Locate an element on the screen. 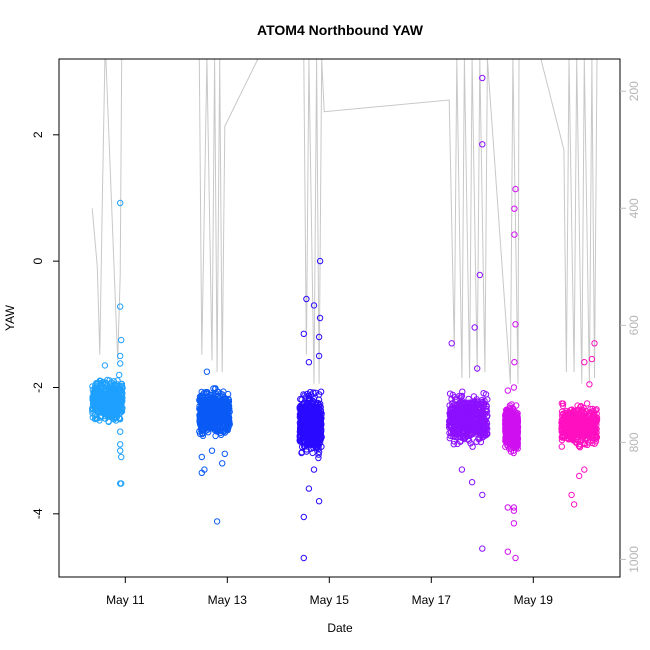 The height and width of the screenshot is (650, 650). y-tick-label: 2 is located at coordinates (38, 134).